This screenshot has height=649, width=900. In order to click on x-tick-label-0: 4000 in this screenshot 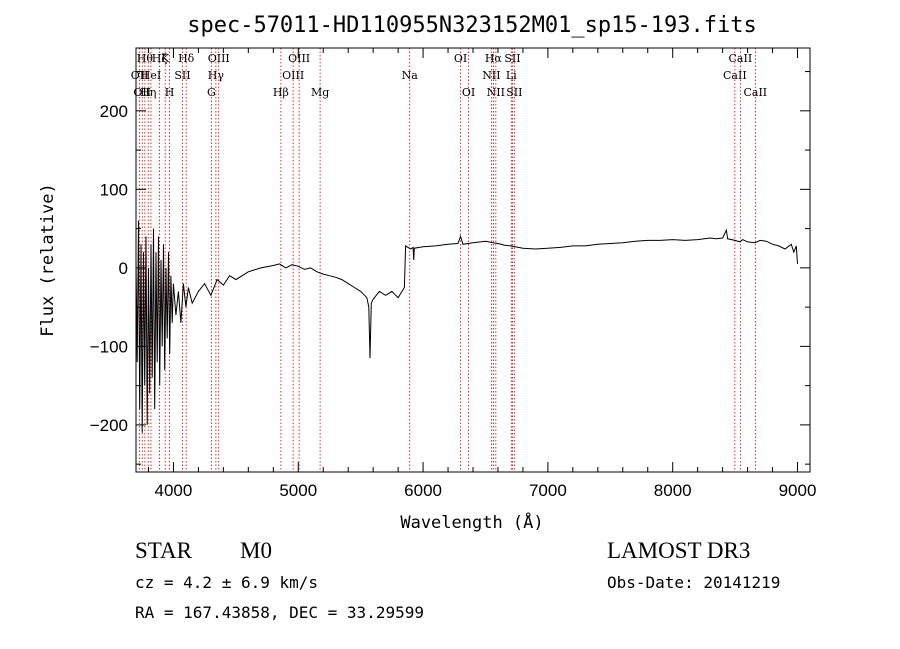, I will do `click(174, 490)`.